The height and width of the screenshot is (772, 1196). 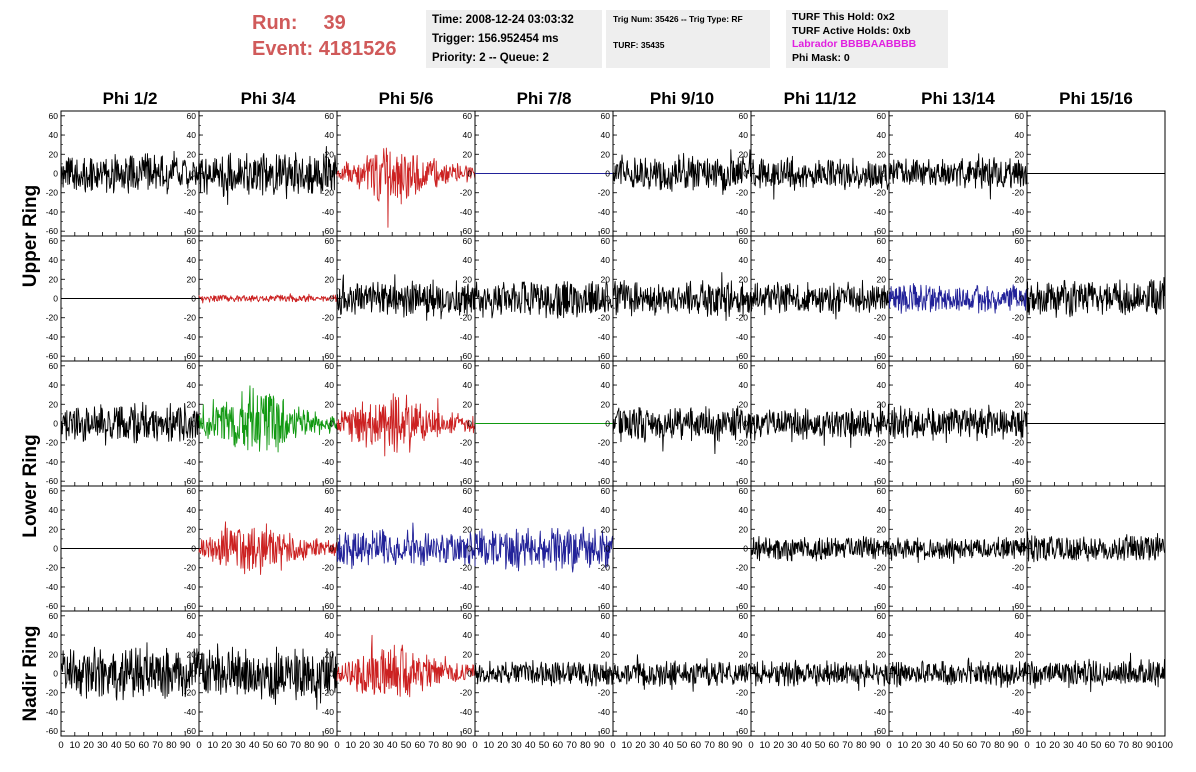 I want to click on row-label: Lower Ring, so click(x=30, y=485).